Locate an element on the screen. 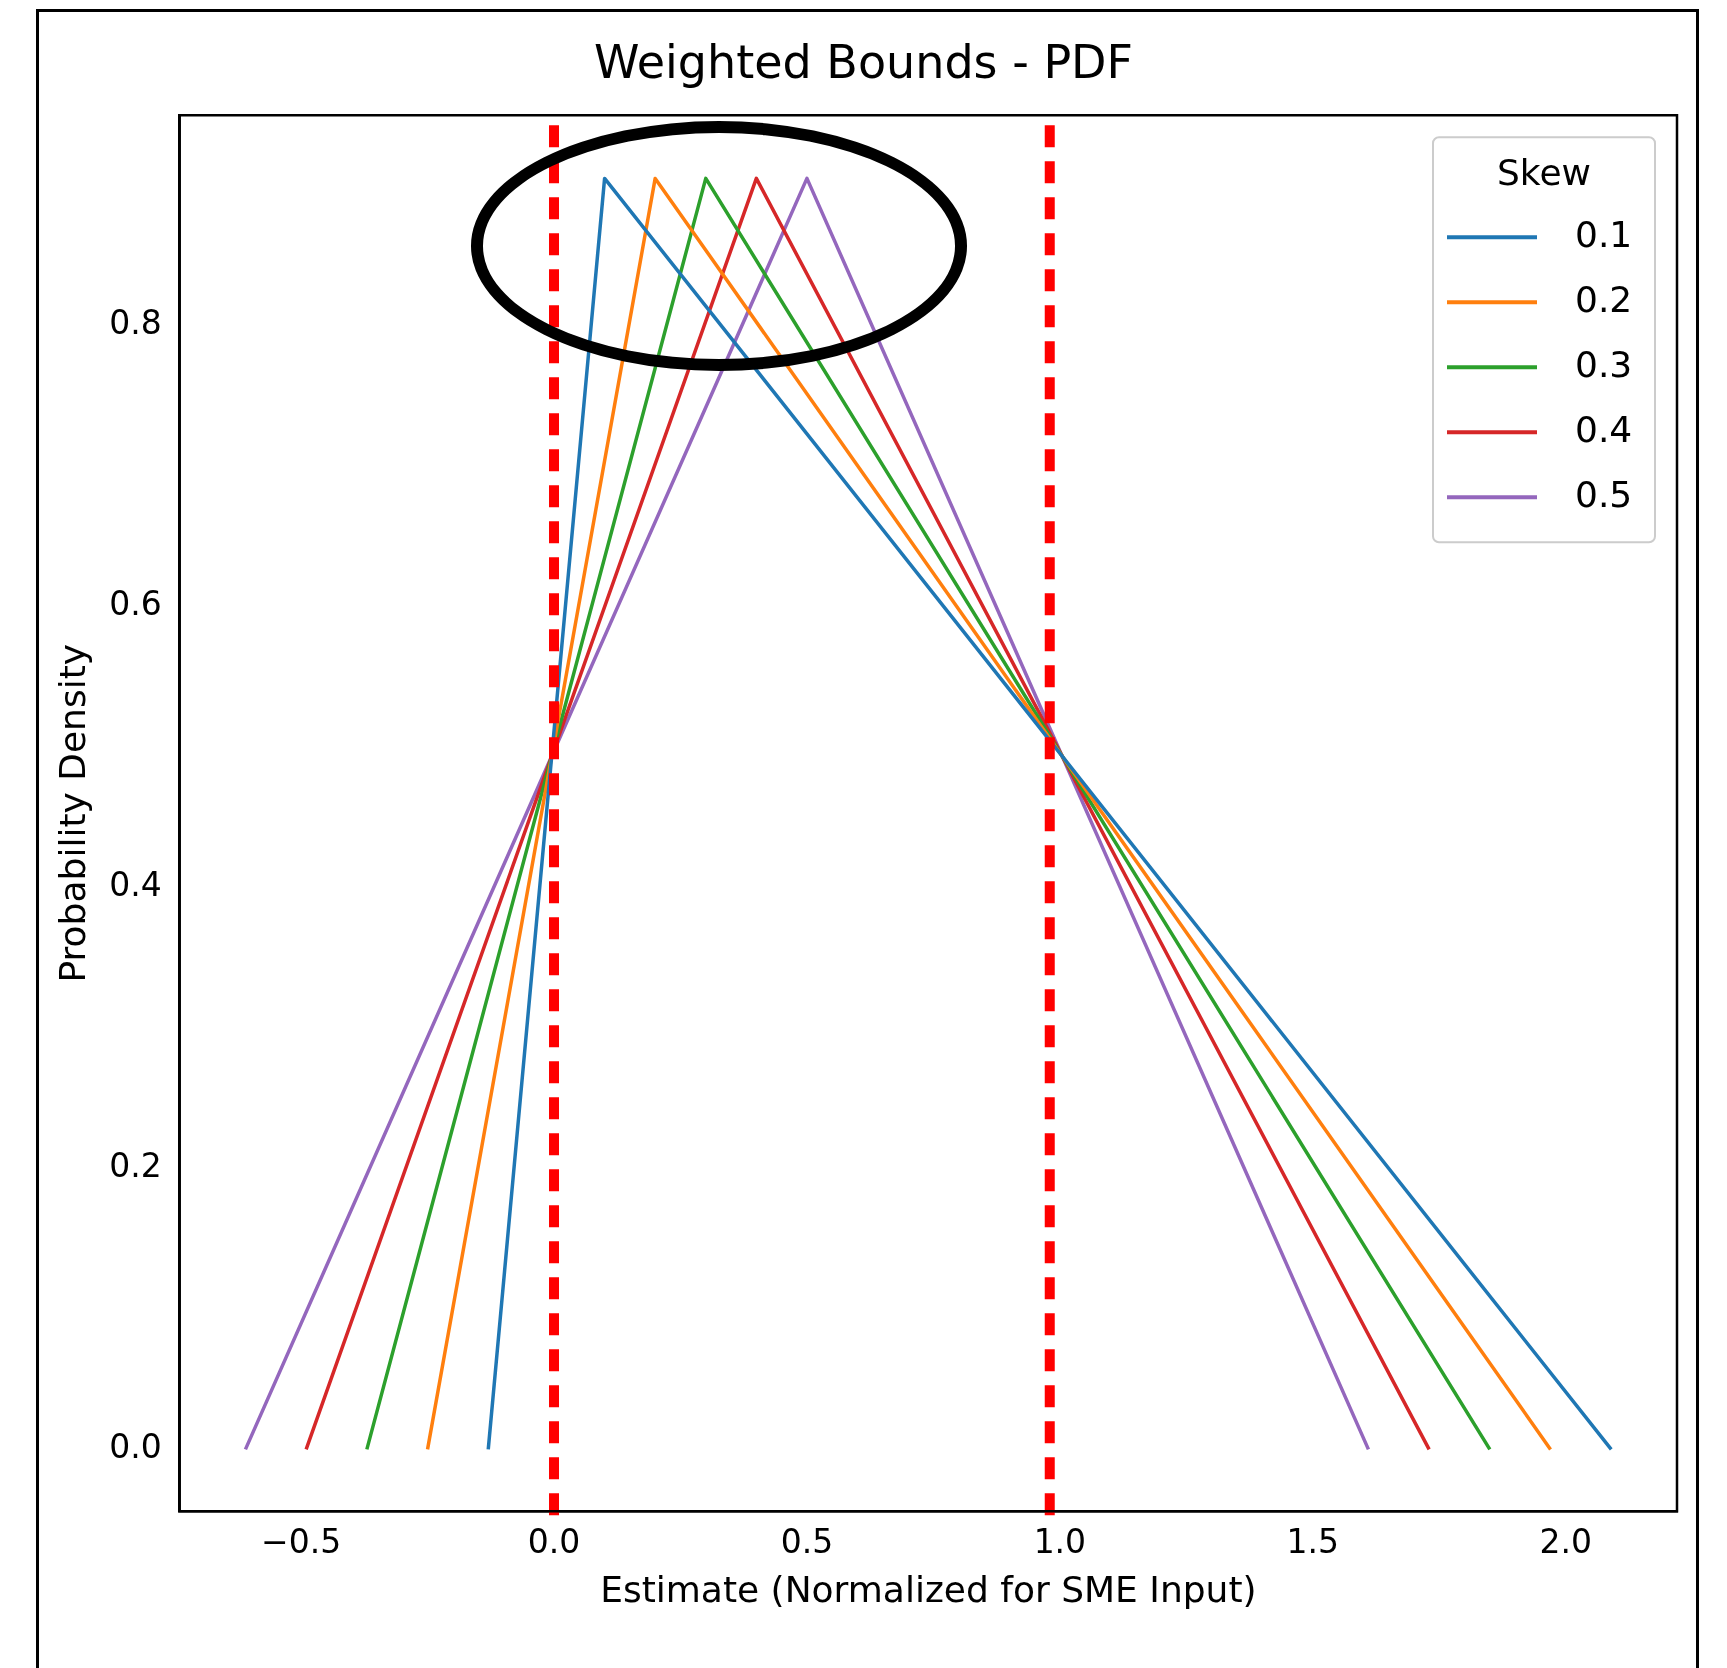 The image size is (1727, 1668). legend-label: 0.3 is located at coordinates (1604, 364).